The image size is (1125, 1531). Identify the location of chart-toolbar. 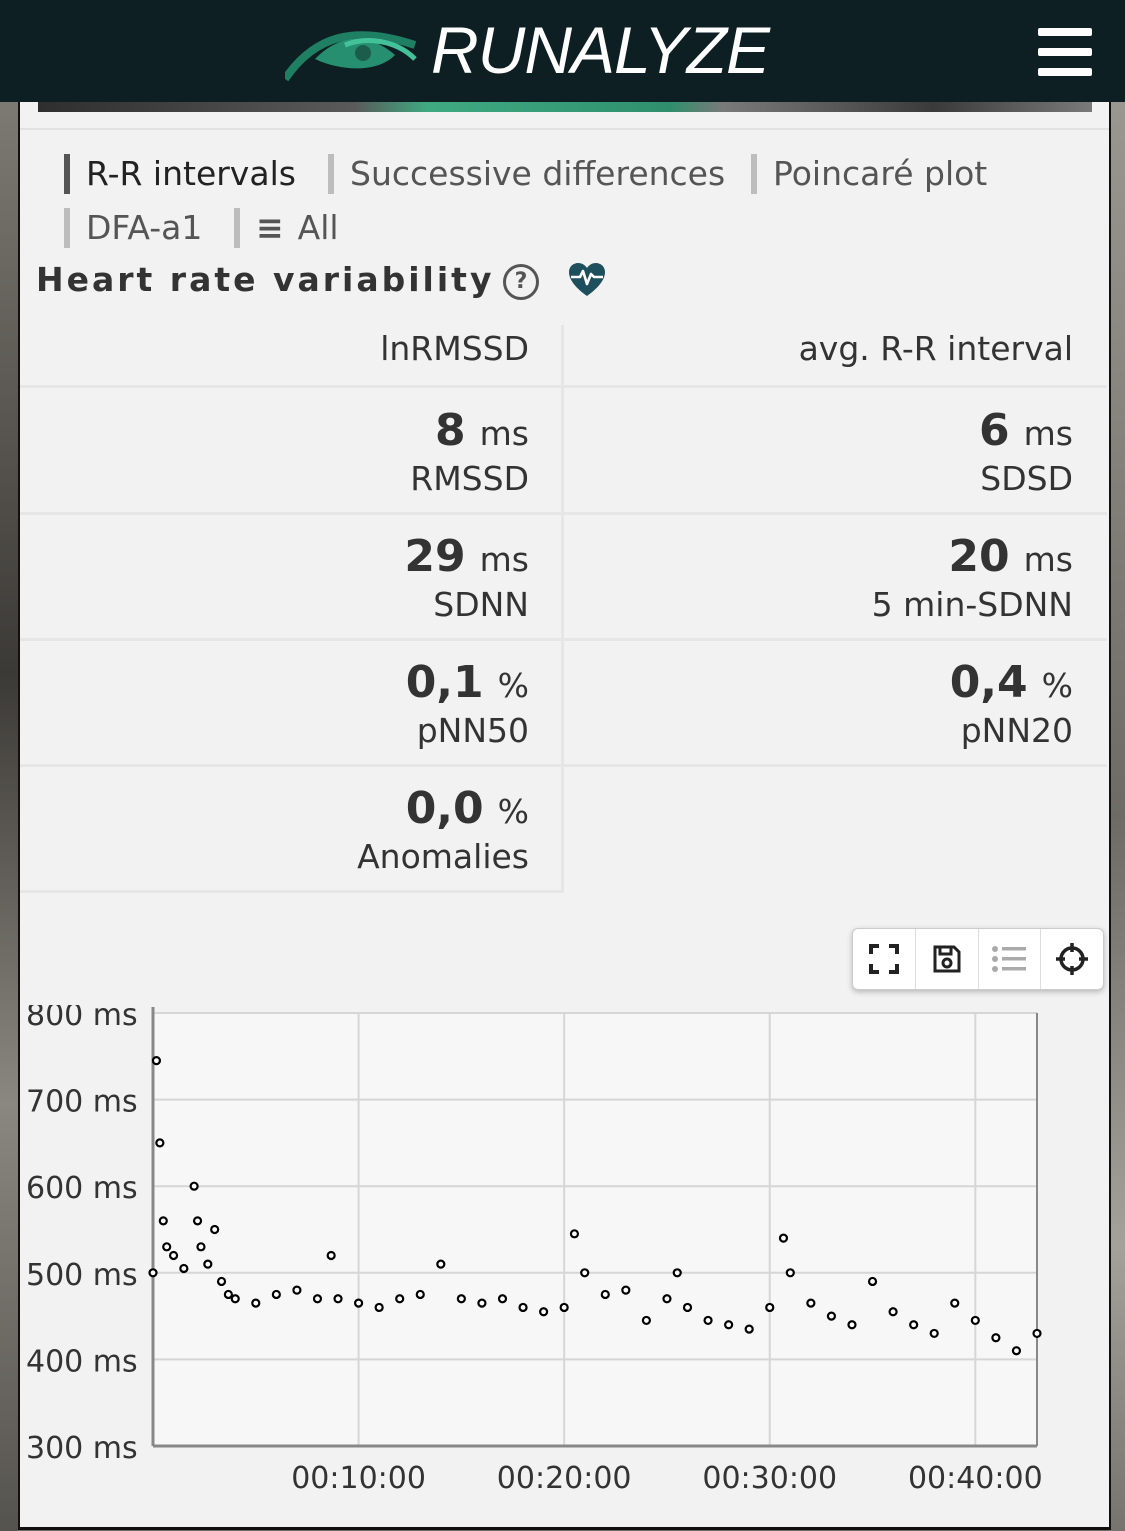
(978, 959).